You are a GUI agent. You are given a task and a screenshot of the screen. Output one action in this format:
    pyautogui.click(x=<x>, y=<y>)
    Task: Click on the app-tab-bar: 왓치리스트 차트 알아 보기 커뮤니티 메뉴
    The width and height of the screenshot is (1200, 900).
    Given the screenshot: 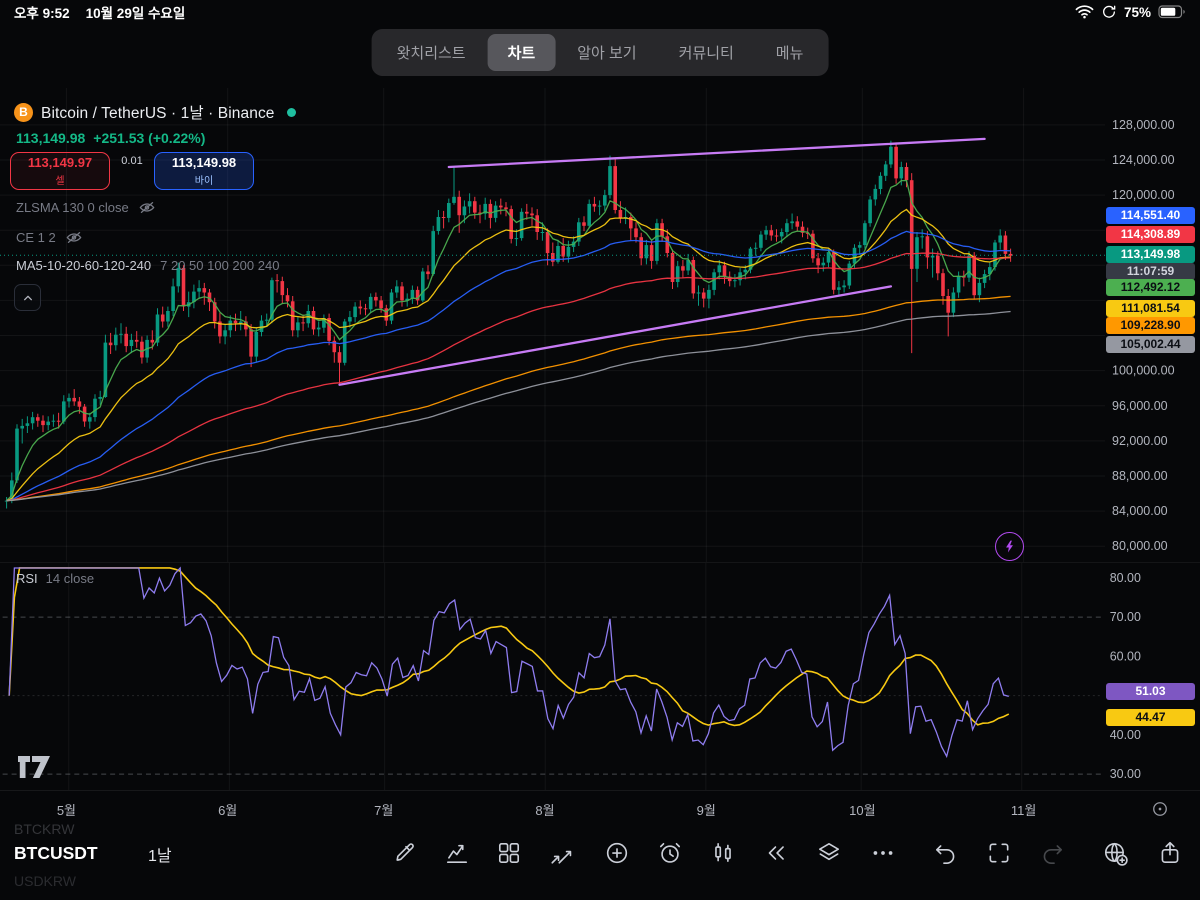 What is the action you would take?
    pyautogui.click(x=600, y=52)
    